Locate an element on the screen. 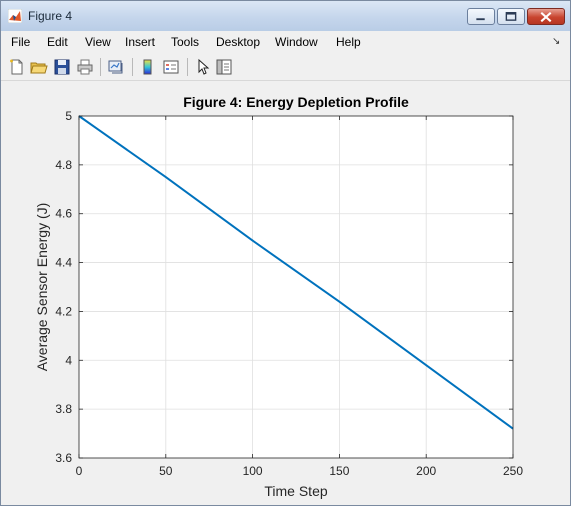 This screenshot has width=571, height=508. link-plot-icon is located at coordinates (116, 67).